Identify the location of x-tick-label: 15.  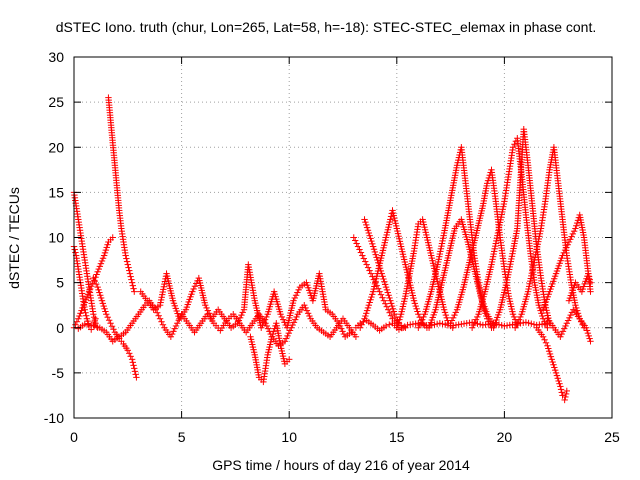
(397, 437).